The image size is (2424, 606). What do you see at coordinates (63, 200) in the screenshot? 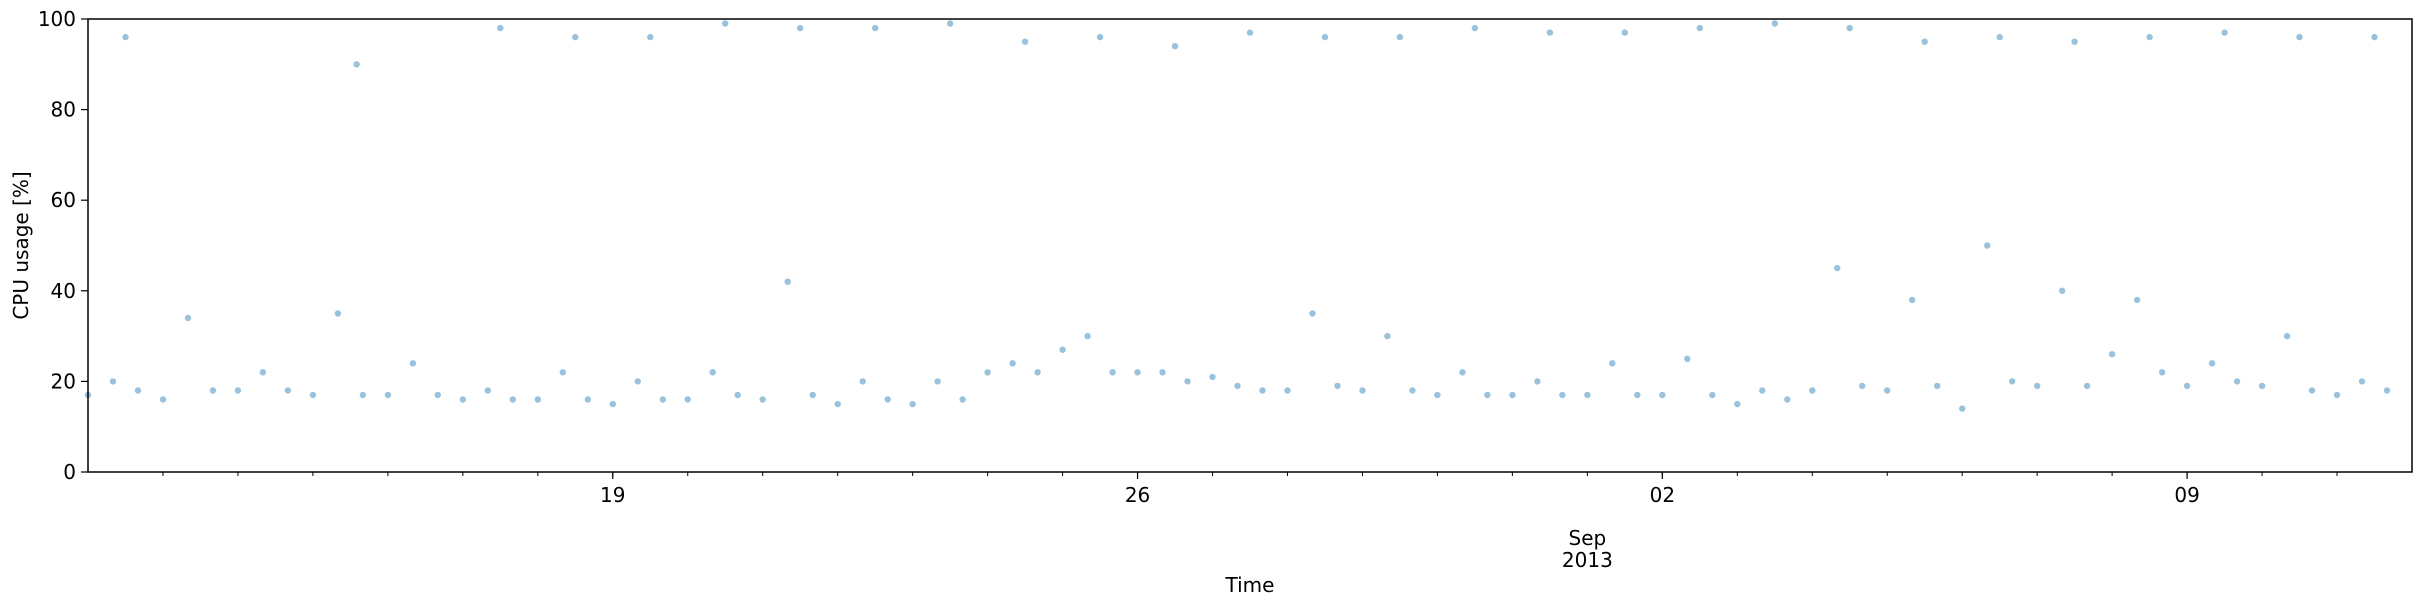
I see `y-tick-label: 60` at bounding box center [63, 200].